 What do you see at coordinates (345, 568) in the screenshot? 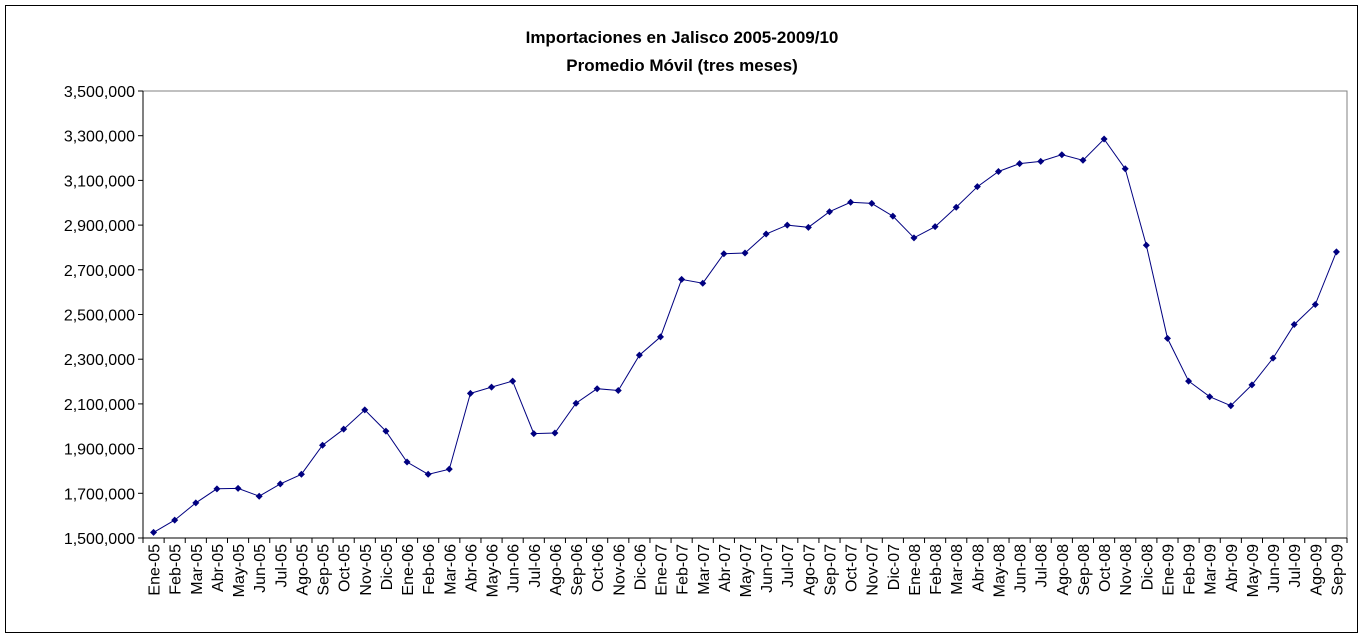
I see `x-tick-label: Oct-05` at bounding box center [345, 568].